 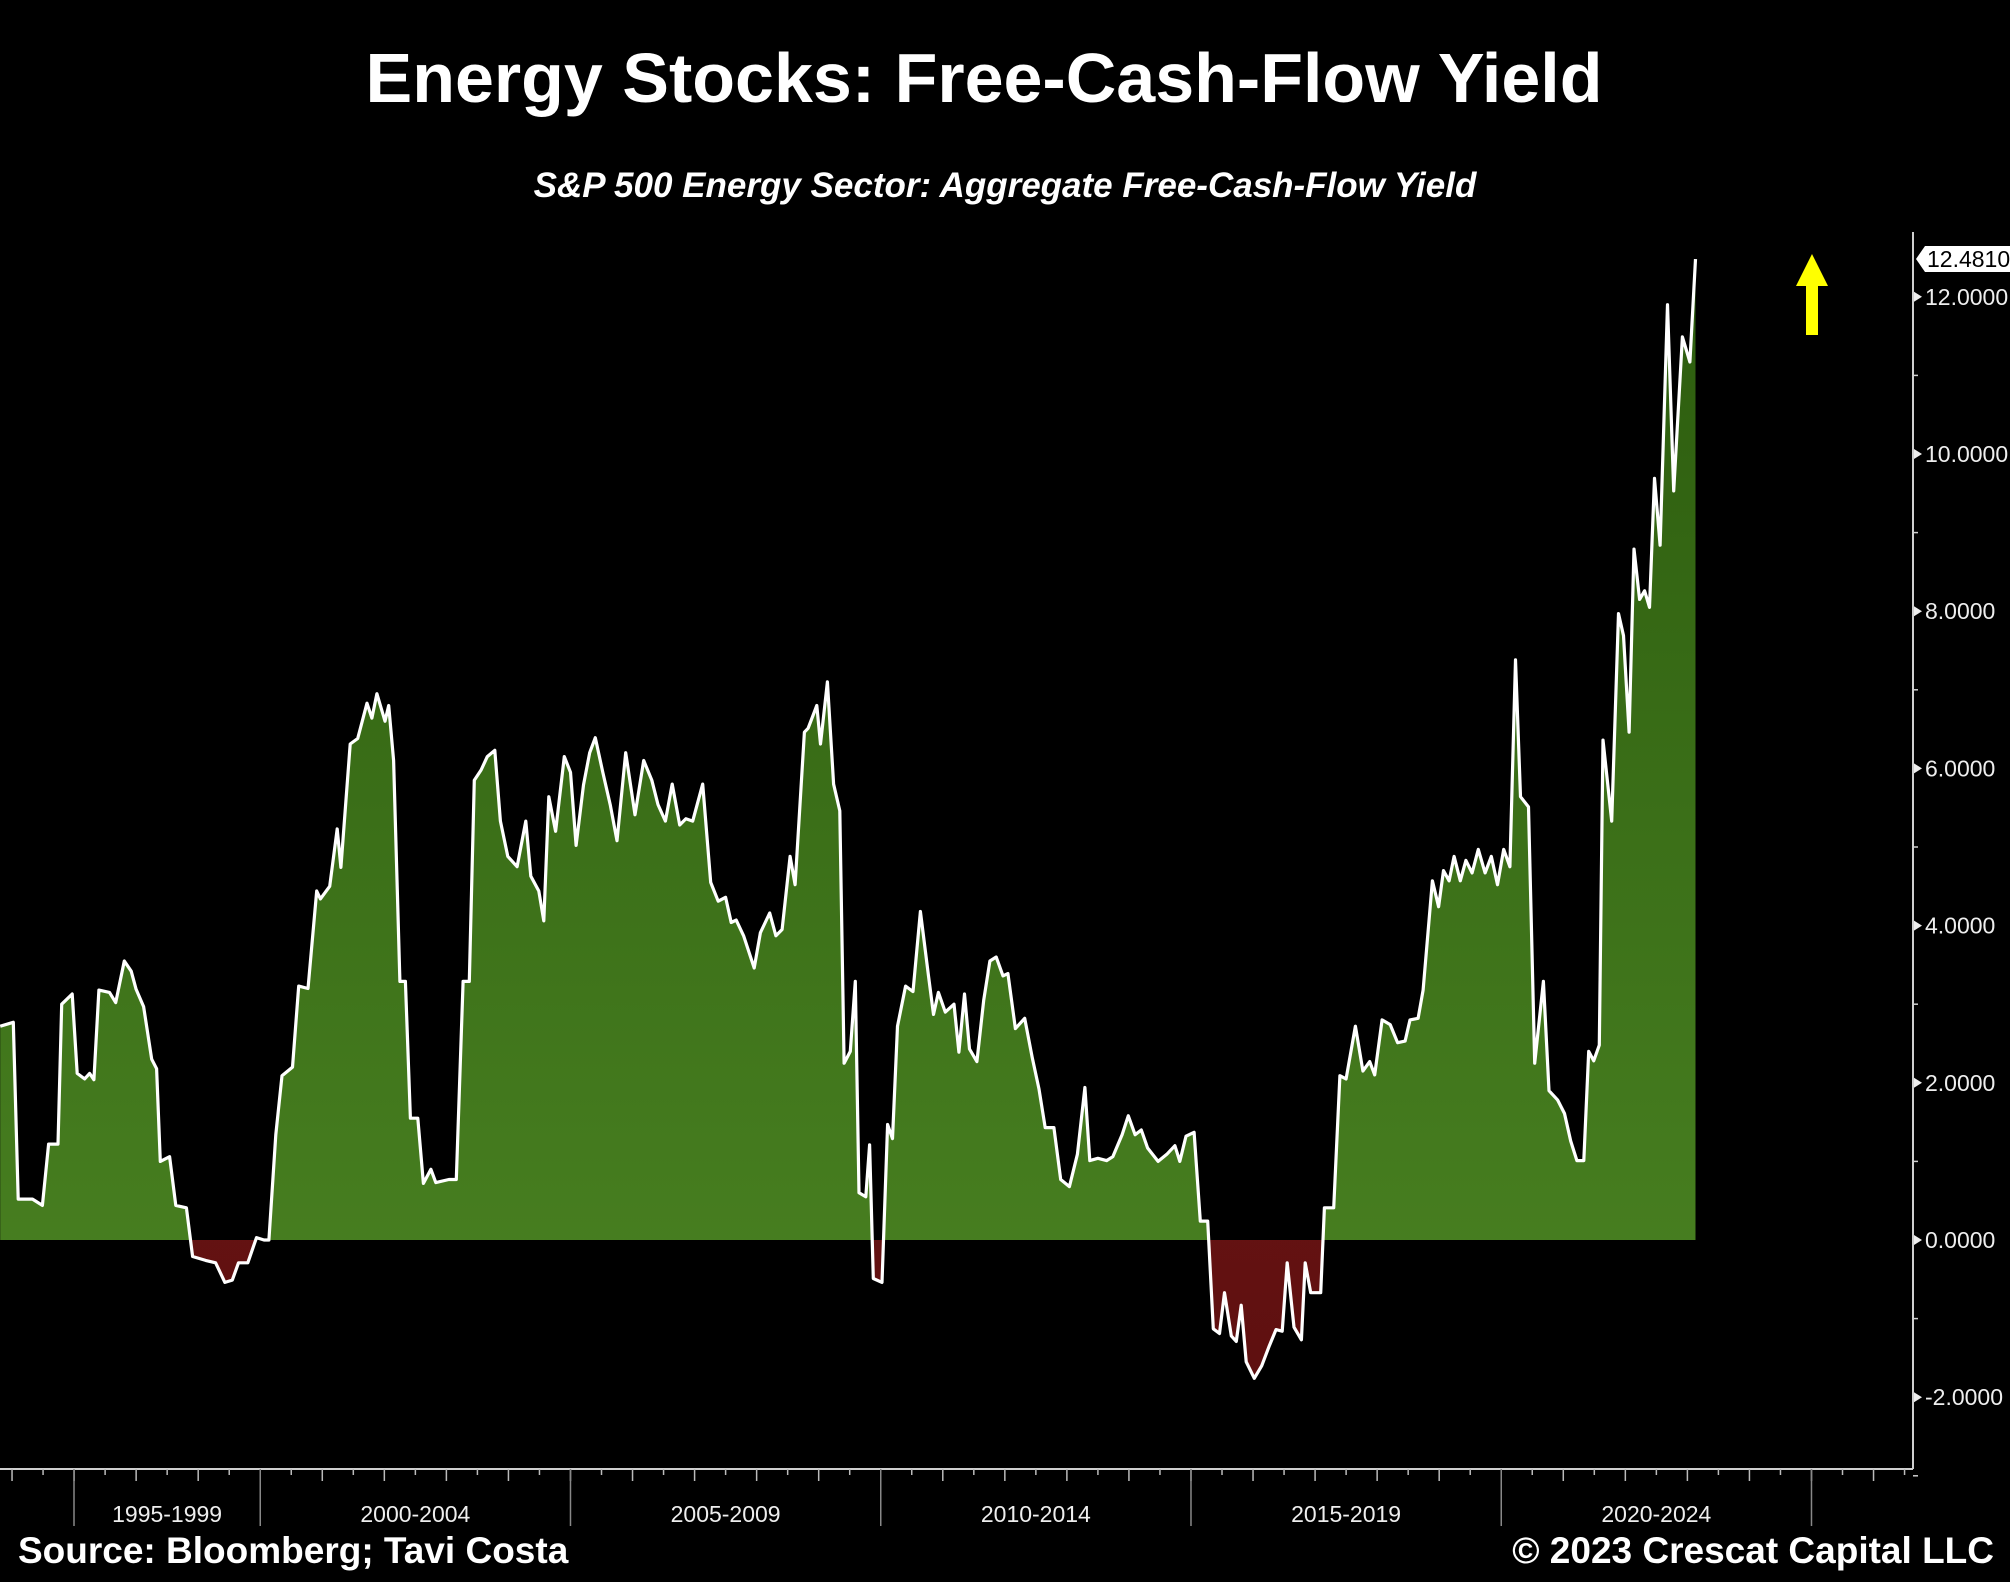 I want to click on x-tick-label: 2010-2014, so click(x=1036, y=1514).